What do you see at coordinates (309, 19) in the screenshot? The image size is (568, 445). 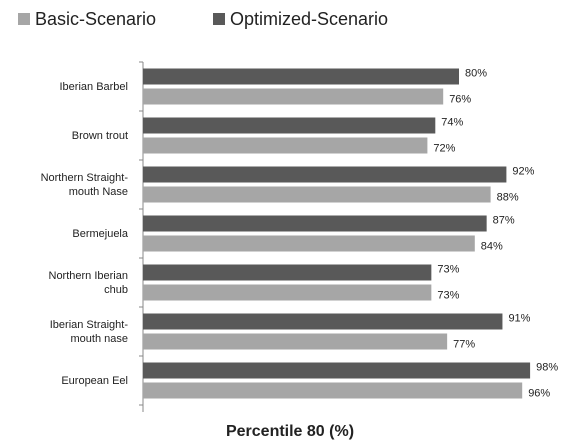 I see `legend-label: Optimized-Scenario` at bounding box center [309, 19].